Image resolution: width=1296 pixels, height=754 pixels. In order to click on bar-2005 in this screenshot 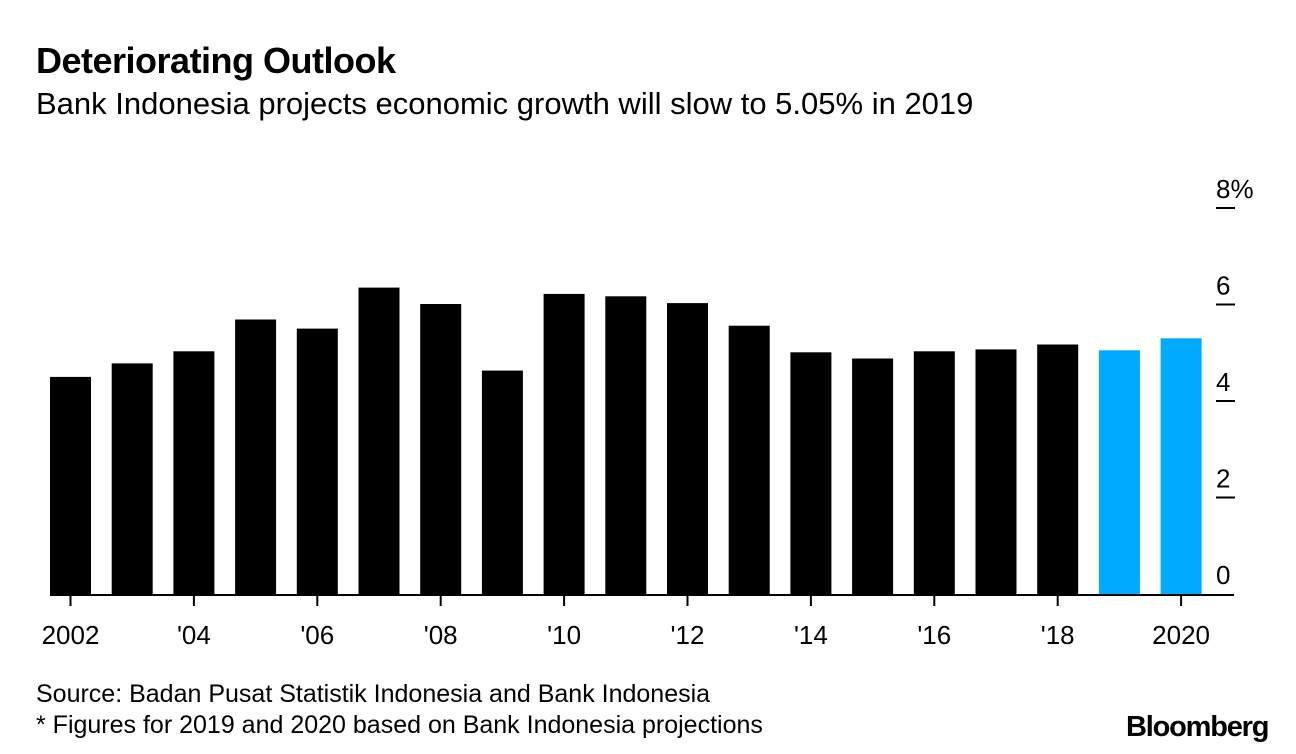, I will do `click(256, 456)`.